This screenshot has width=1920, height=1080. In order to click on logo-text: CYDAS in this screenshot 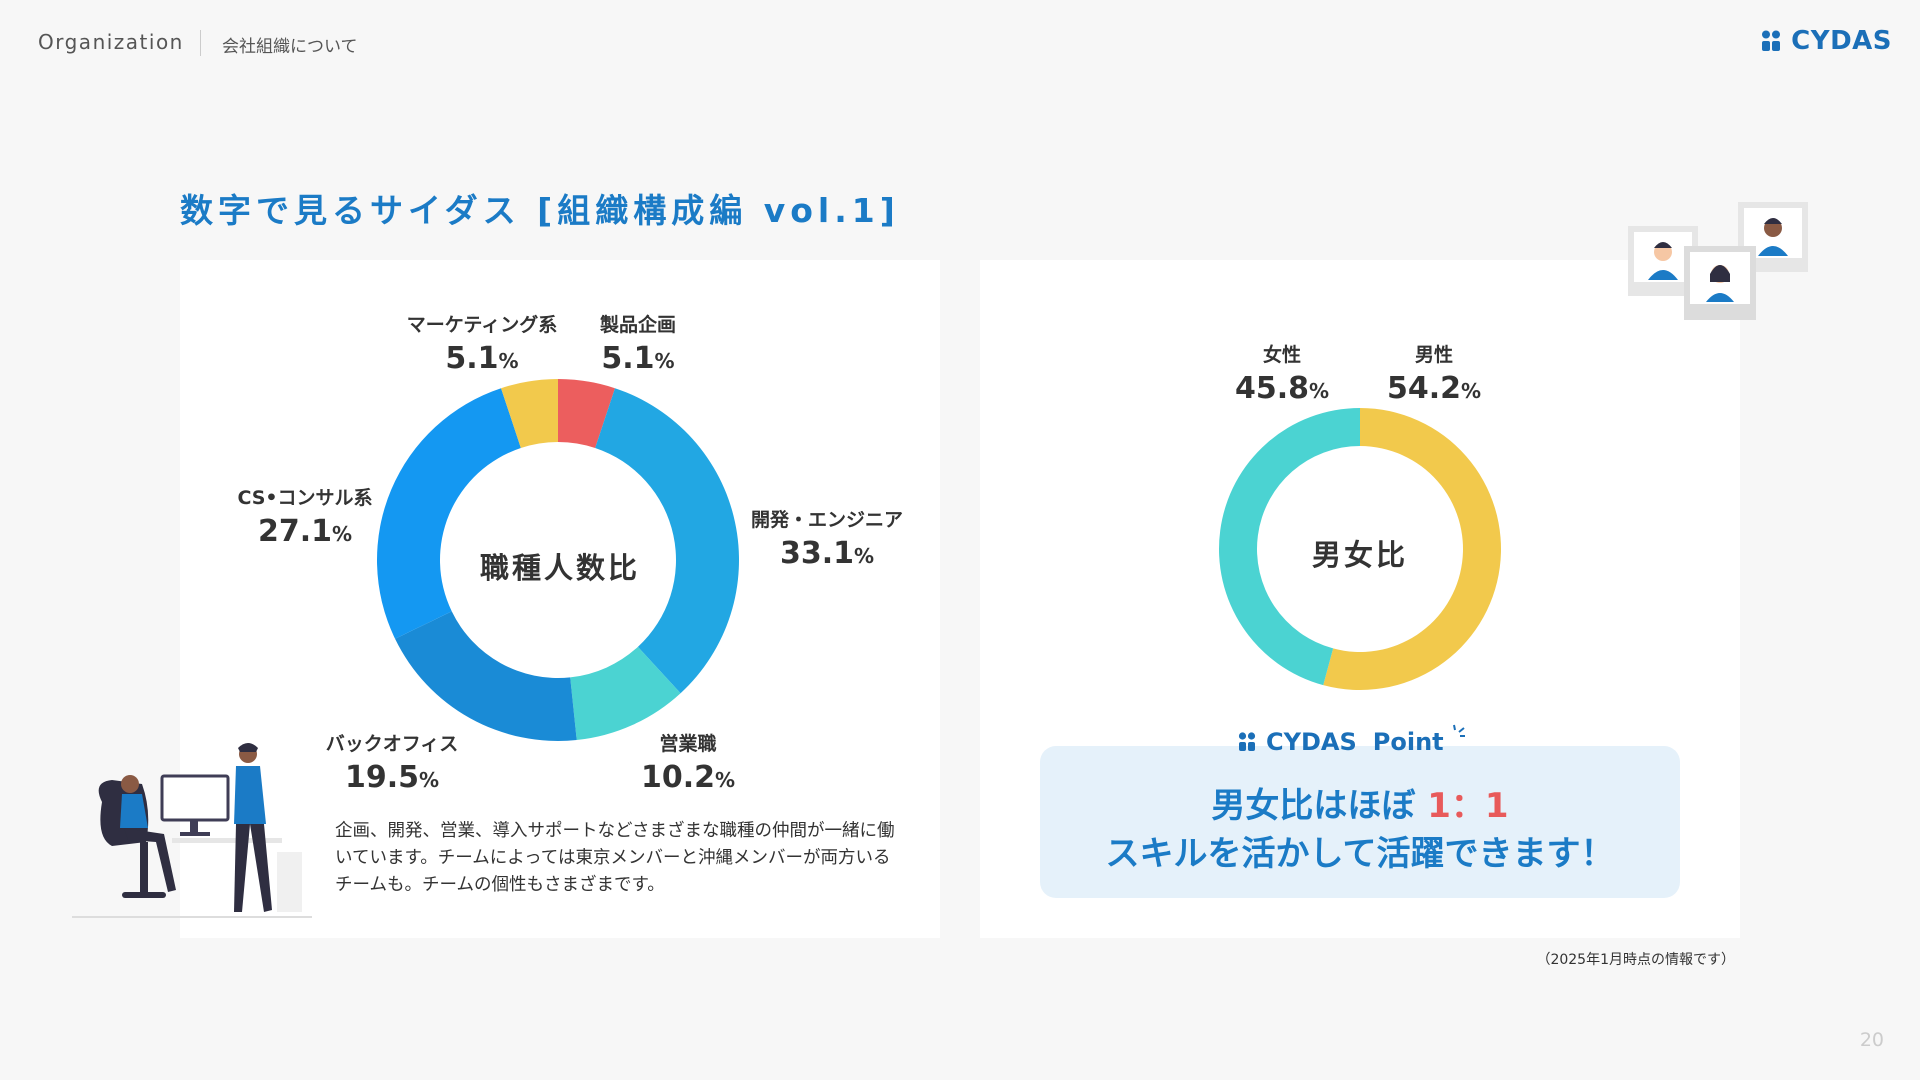, I will do `click(1841, 41)`.